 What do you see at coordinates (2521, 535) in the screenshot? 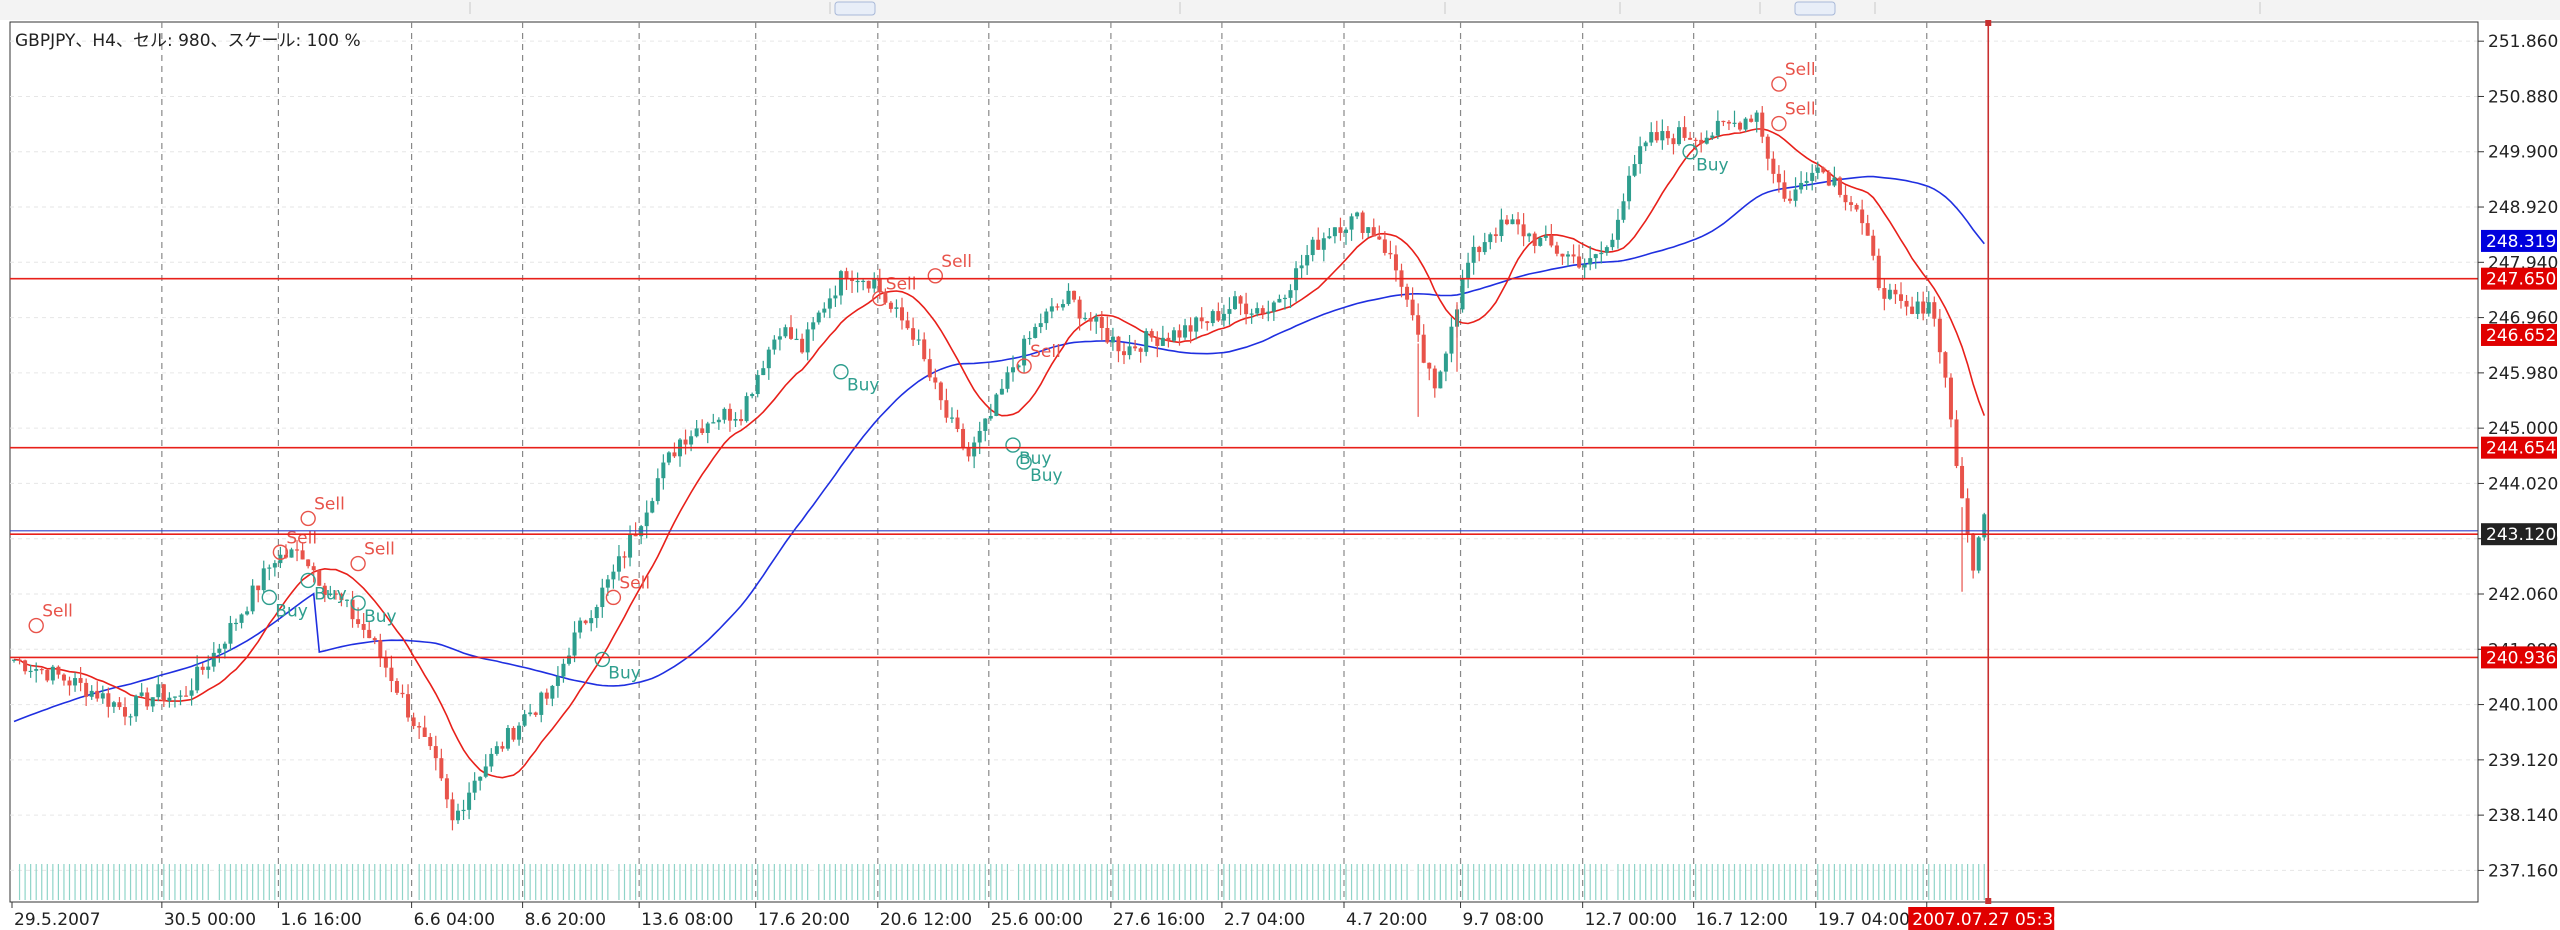
I see `price-tag-label: 243.120` at bounding box center [2521, 535].